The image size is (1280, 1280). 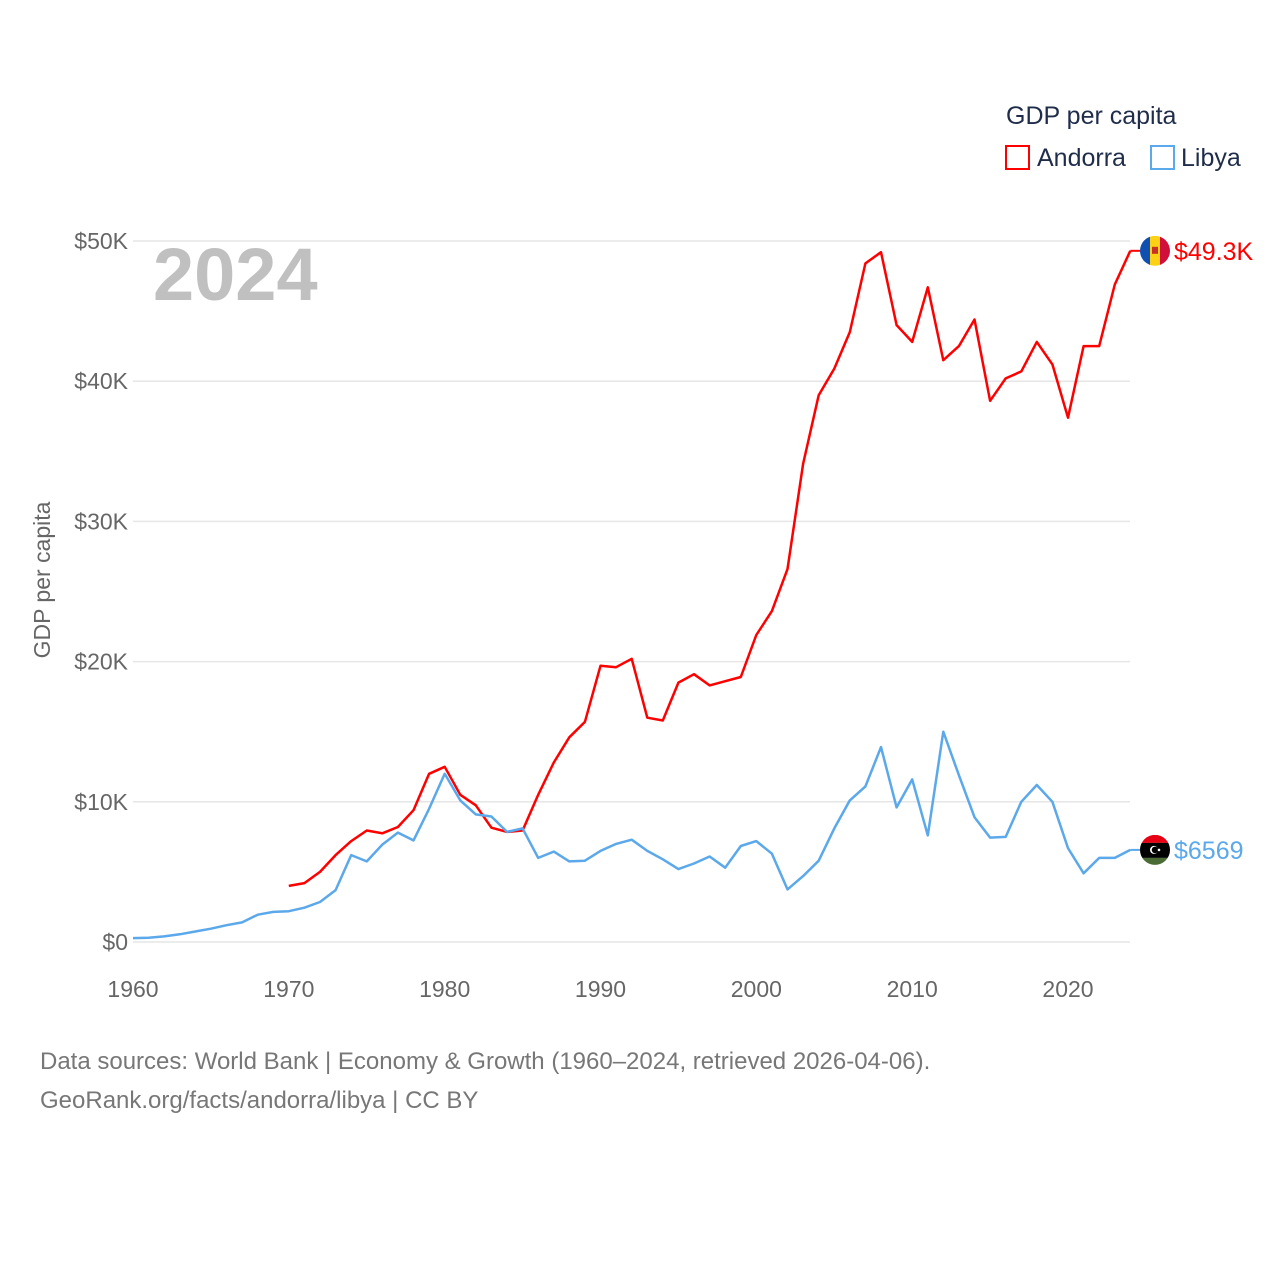 I want to click on legend: GDP per capita Andorra Libya, so click(x=1123, y=137).